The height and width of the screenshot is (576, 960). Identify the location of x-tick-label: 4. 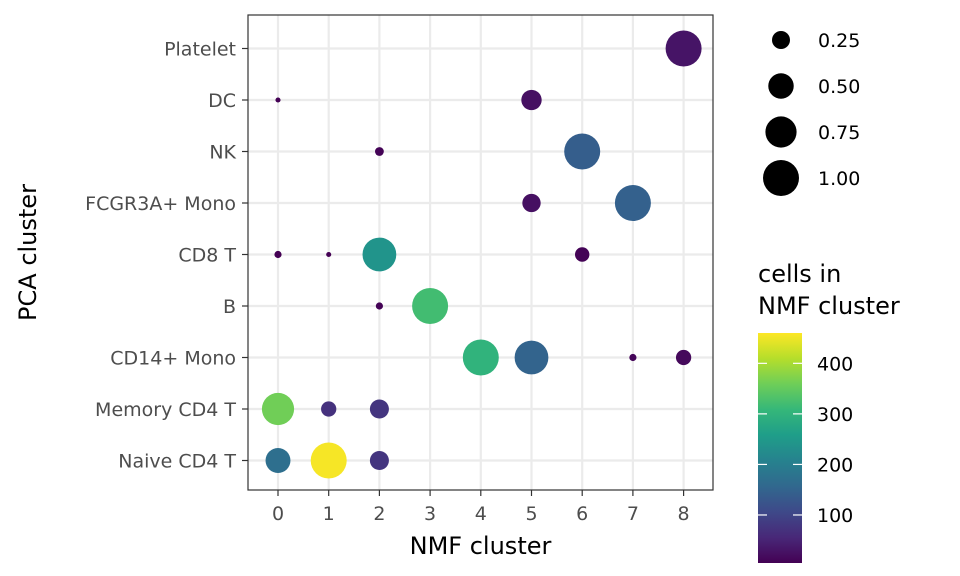
(481, 514).